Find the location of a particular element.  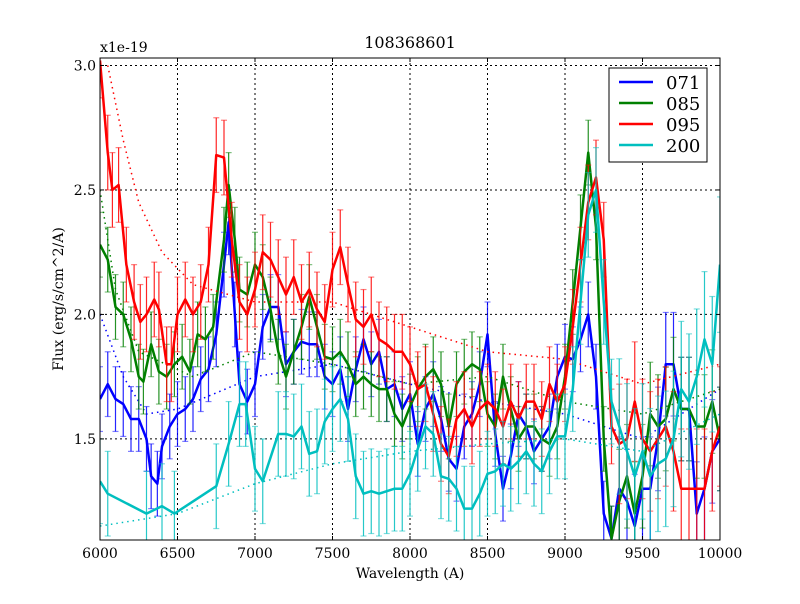

x-tick-label: 7500 is located at coordinates (333, 554).